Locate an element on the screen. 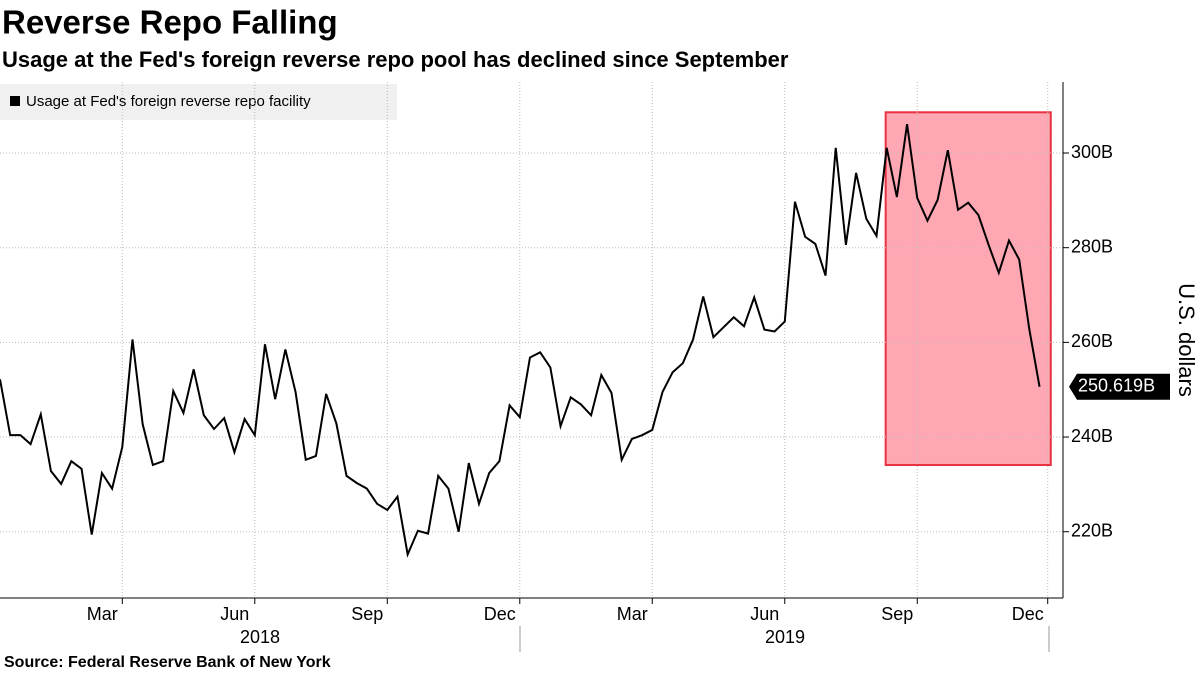 The height and width of the screenshot is (675, 1200). chart-title: Reverse Repo Falling is located at coordinates (170, 22).